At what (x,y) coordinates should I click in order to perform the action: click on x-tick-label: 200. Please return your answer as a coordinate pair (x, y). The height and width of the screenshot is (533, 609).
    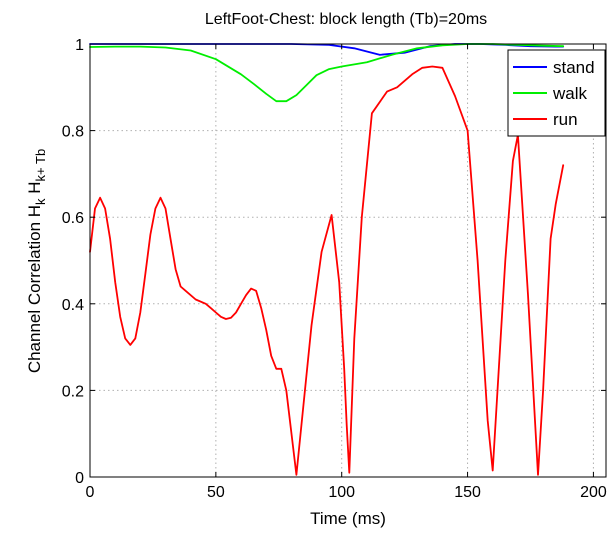
    Looking at the image, I should click on (593, 492).